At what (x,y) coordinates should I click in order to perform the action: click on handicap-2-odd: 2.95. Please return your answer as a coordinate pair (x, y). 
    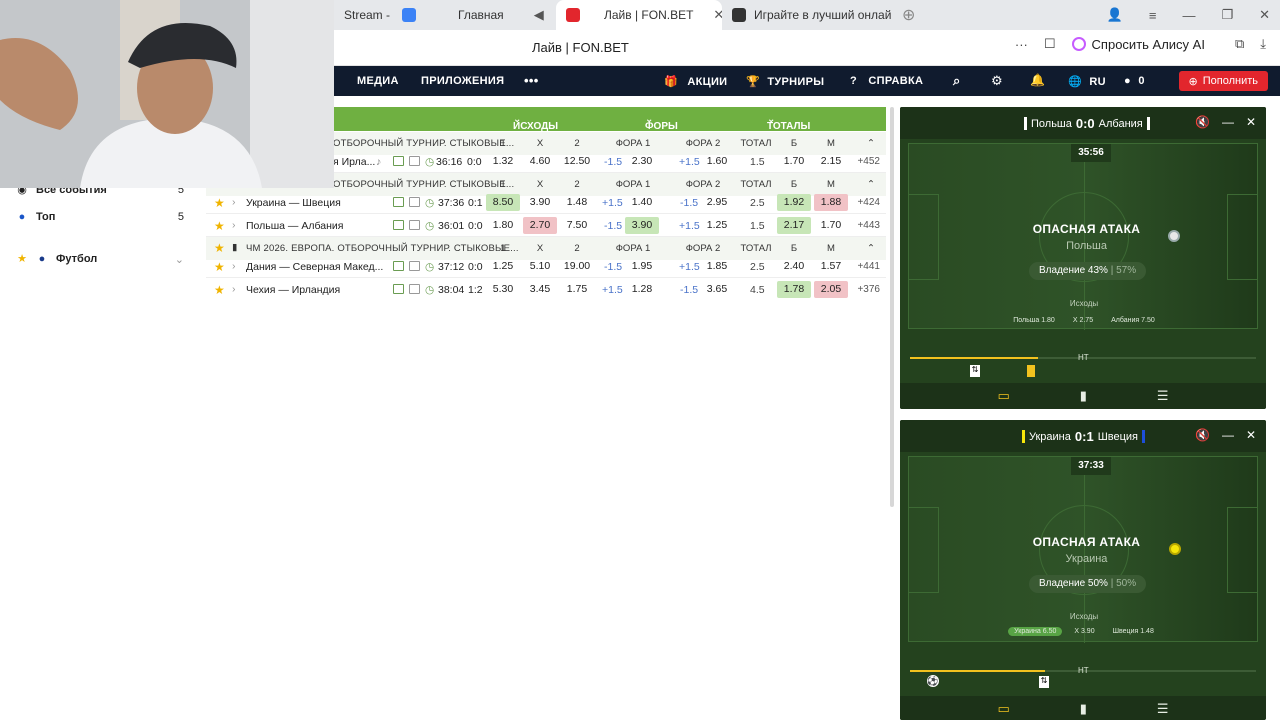
    Looking at the image, I should click on (717, 202).